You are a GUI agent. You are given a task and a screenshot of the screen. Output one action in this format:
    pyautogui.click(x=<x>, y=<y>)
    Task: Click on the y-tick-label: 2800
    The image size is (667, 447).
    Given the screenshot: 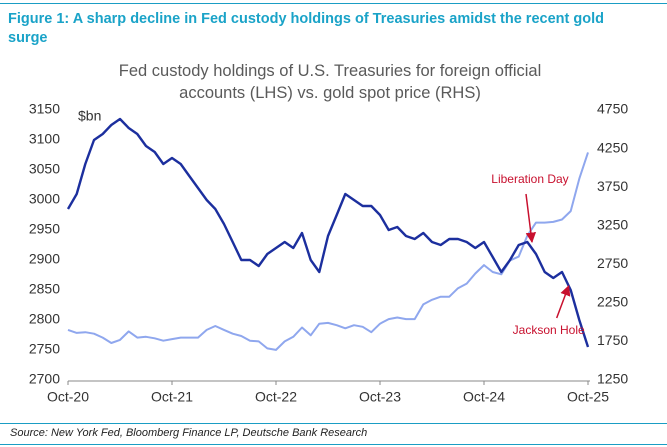 What is the action you would take?
    pyautogui.click(x=44, y=319)
    